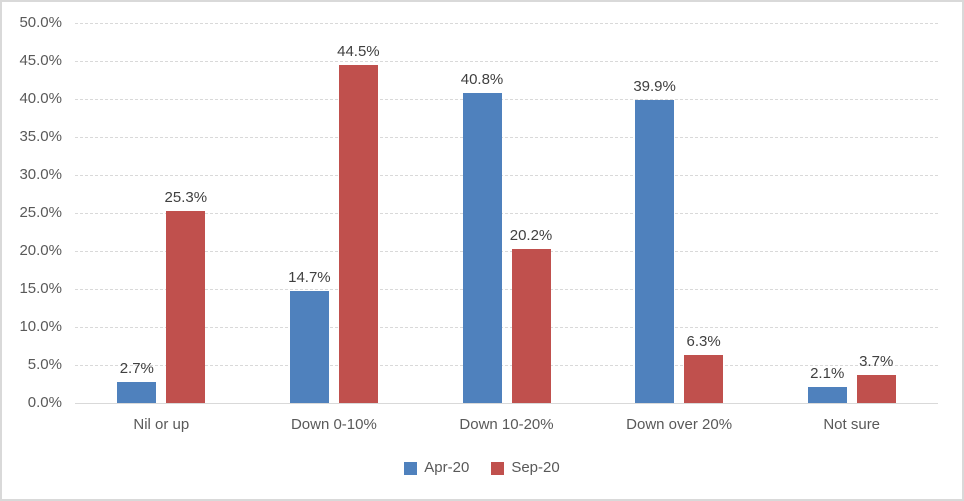  Describe the element at coordinates (703, 342) in the screenshot. I see `data-label: 6.3%` at that location.